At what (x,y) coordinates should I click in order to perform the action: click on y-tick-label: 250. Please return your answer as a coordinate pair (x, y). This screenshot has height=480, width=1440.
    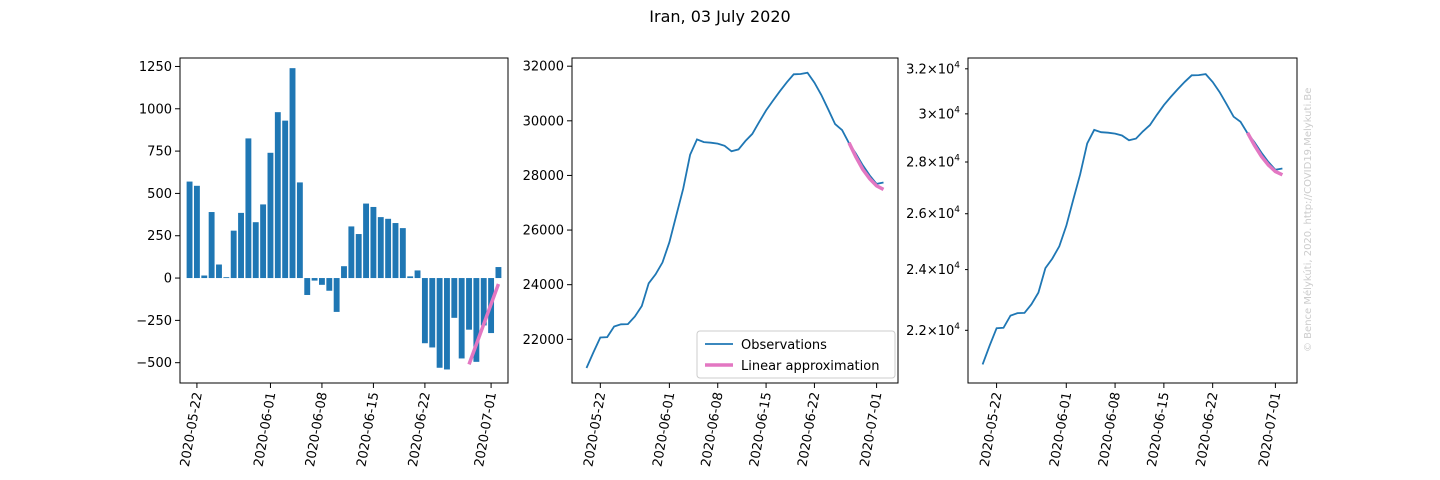
    Looking at the image, I should click on (159, 236).